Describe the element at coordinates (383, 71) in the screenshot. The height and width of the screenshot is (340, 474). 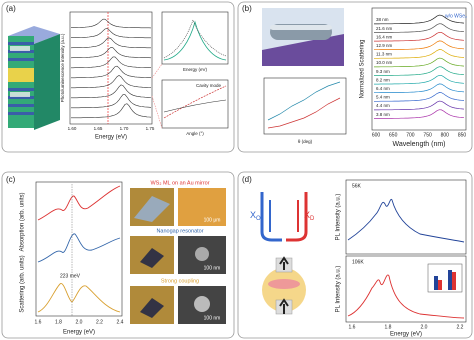
I see `trace-label: 9.3 nm` at that location.